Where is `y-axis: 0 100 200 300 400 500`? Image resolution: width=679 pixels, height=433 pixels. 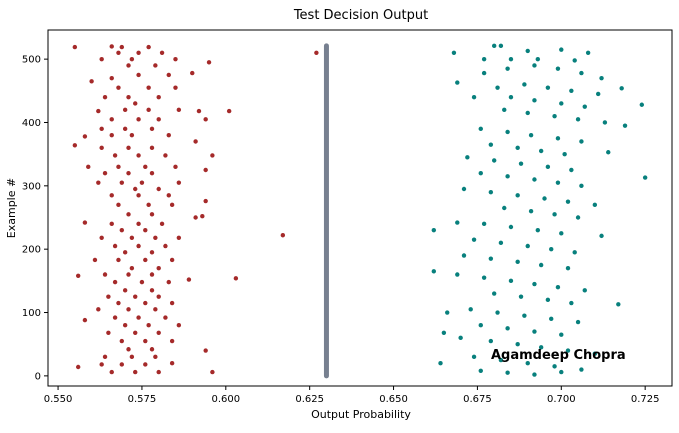 y-axis: 0 100 200 300 400 500 is located at coordinates (35, 218).